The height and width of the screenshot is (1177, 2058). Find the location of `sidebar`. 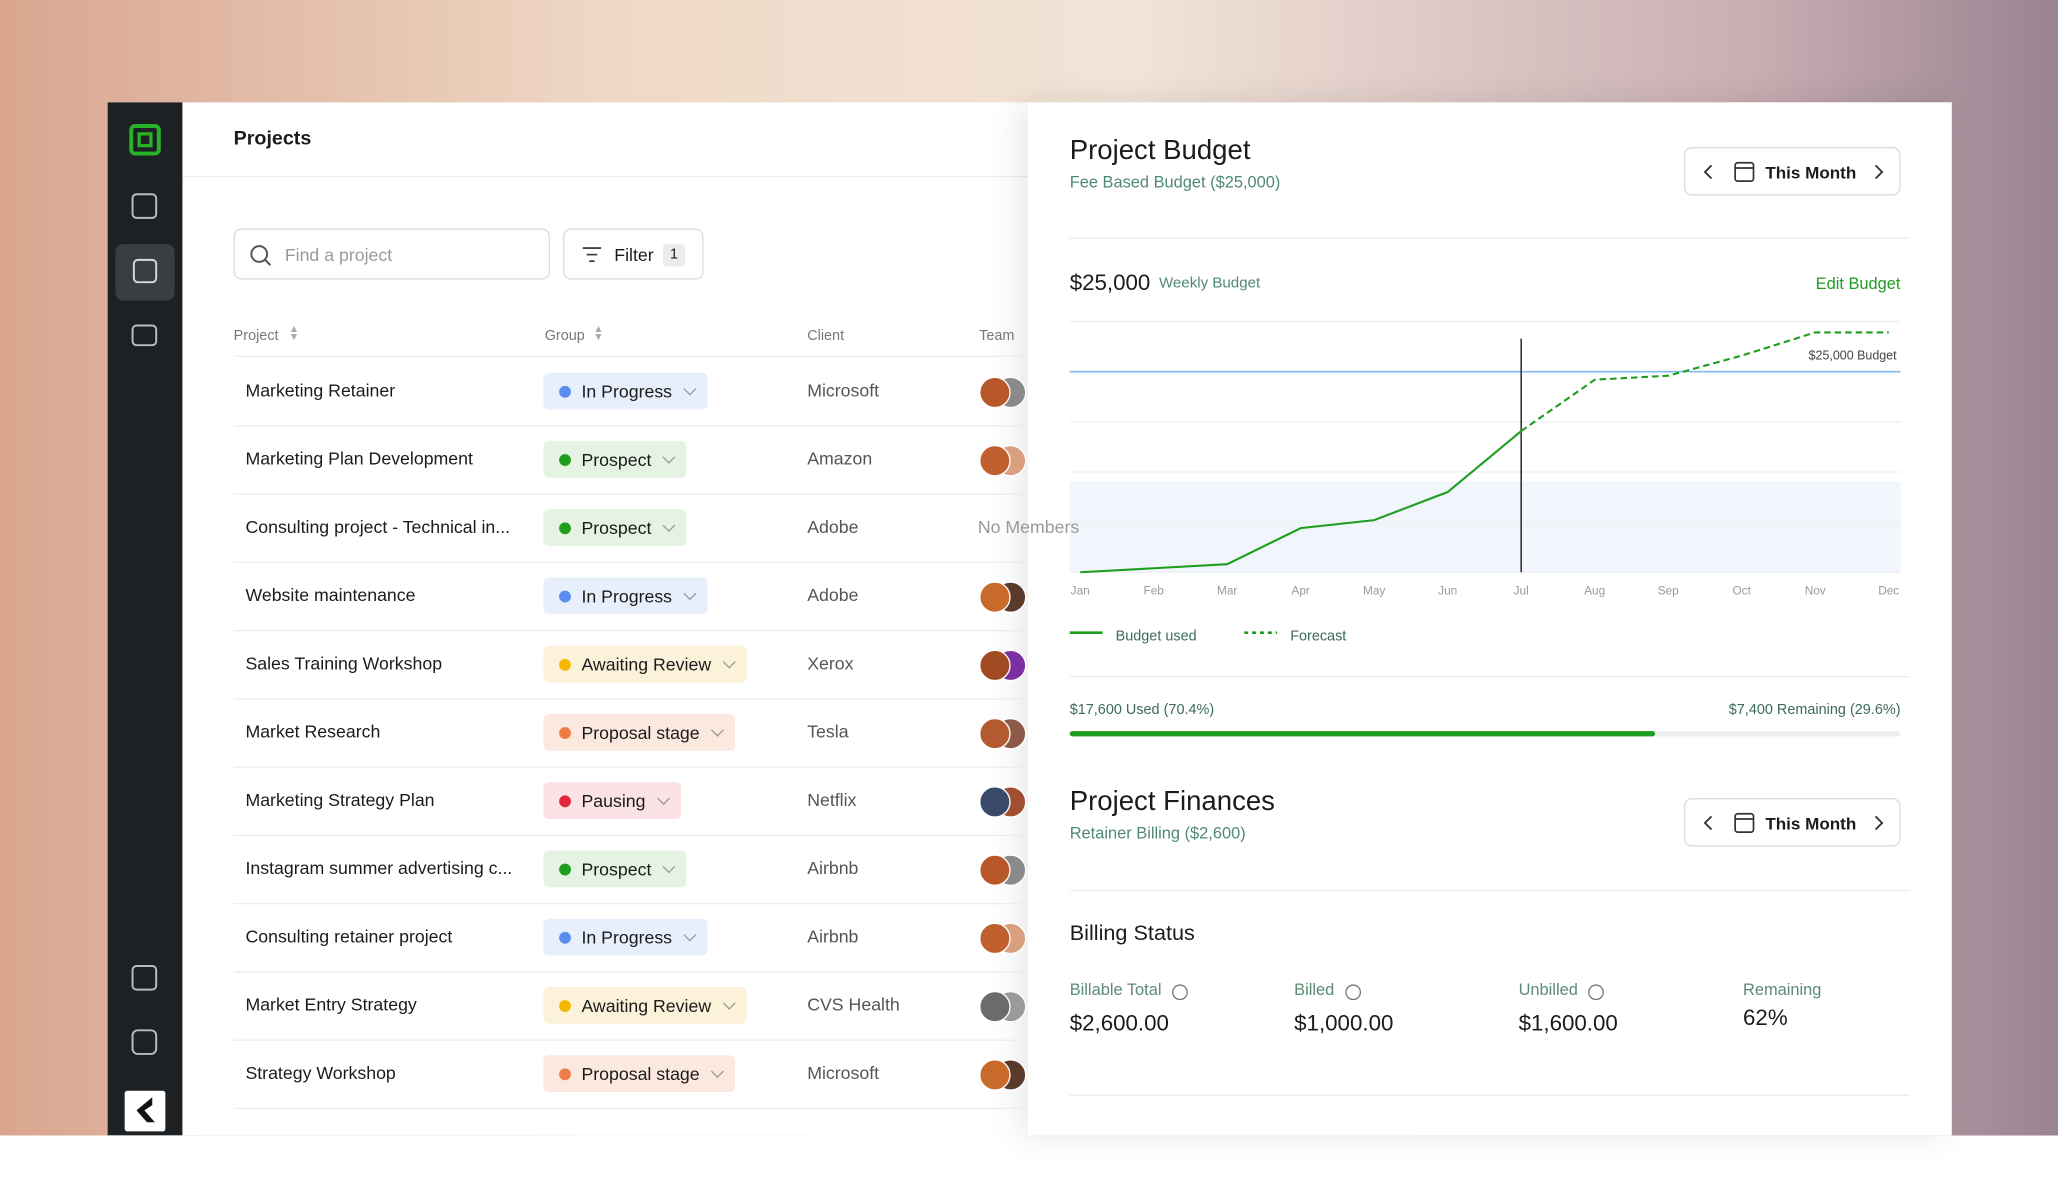

sidebar is located at coordinates (145, 619).